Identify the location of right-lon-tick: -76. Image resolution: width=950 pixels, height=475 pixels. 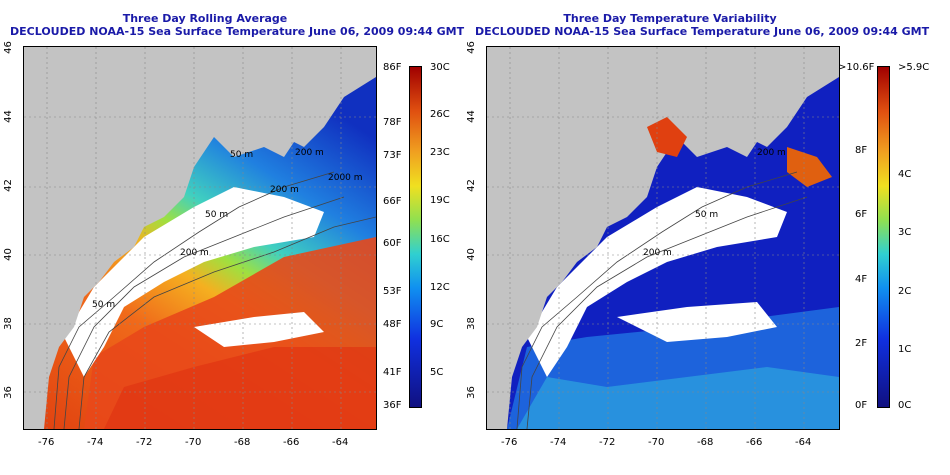
(509, 442).